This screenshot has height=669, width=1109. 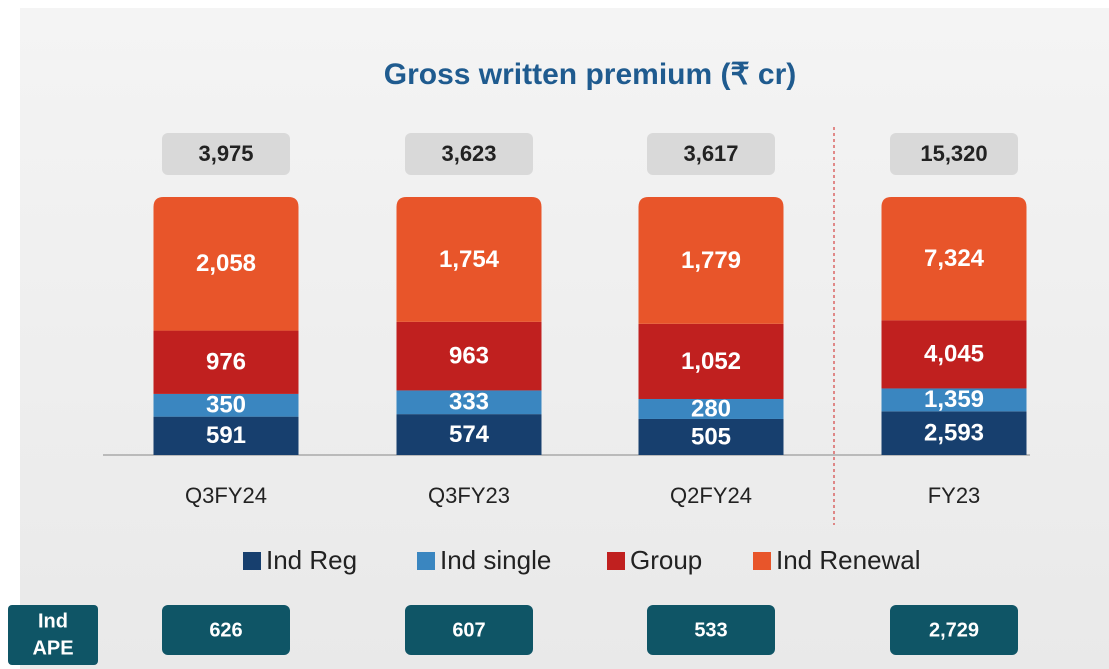 I want to click on segment-label: 963, so click(x=469, y=355).